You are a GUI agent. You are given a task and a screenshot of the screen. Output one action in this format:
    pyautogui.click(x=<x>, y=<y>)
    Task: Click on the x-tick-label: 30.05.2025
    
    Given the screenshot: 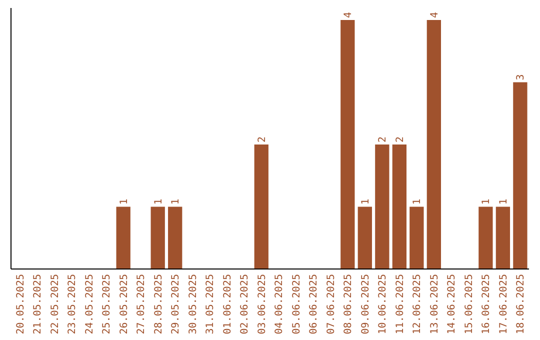 What is the action you would take?
    pyautogui.click(x=193, y=304)
    